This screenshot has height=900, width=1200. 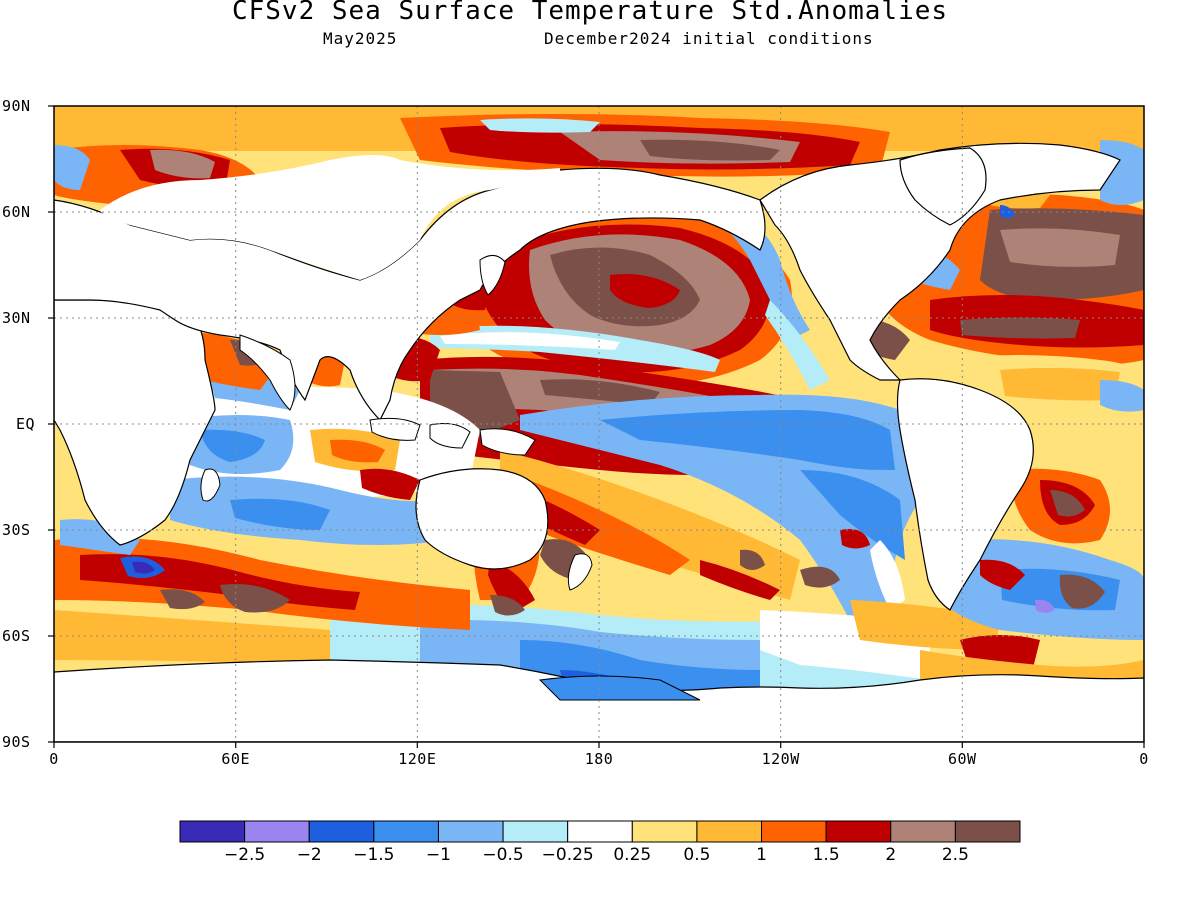 What do you see at coordinates (438, 855) in the screenshot?
I see `colorbar-label: −1` at bounding box center [438, 855].